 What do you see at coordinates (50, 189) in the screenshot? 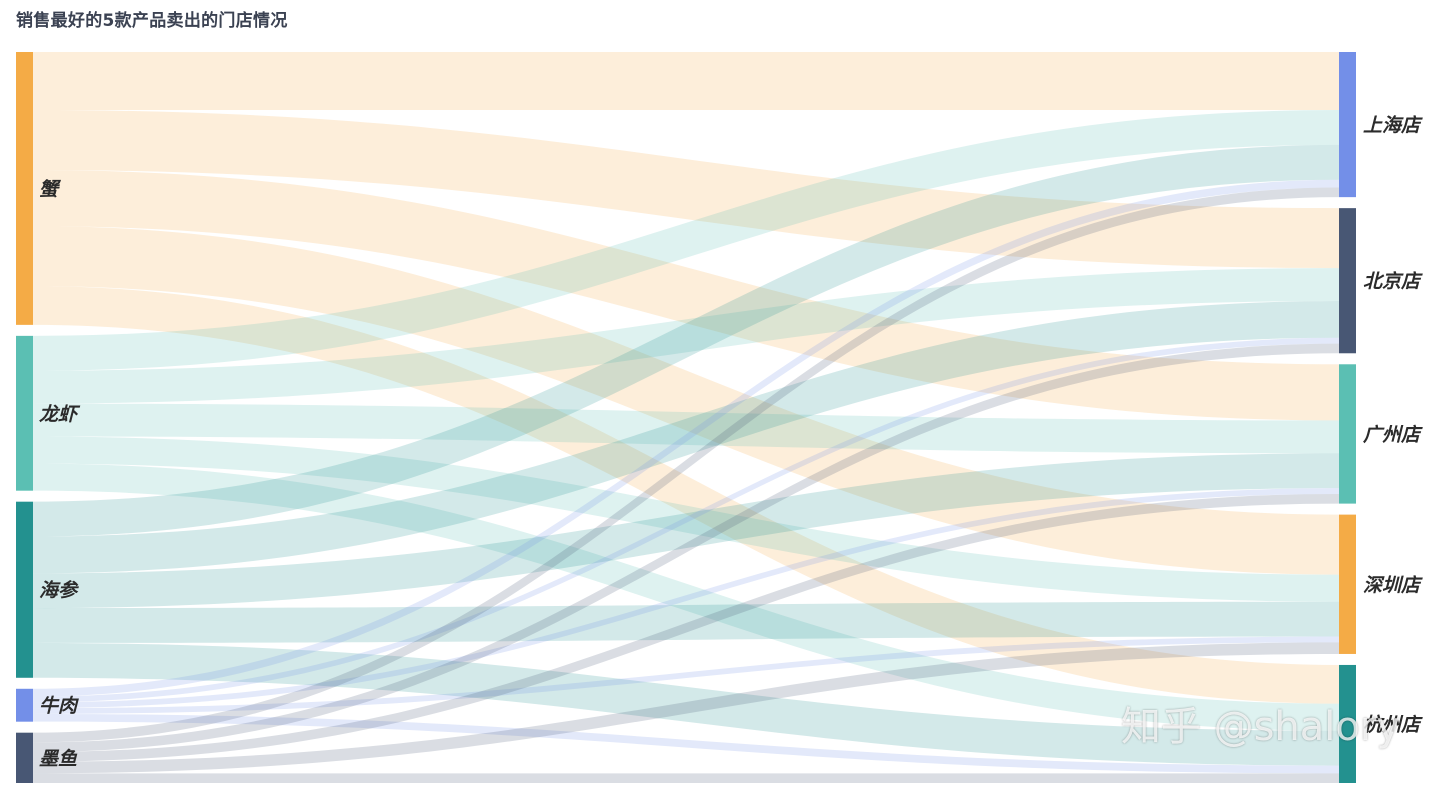
I see `source-node-label-0: 蟹` at bounding box center [50, 189].